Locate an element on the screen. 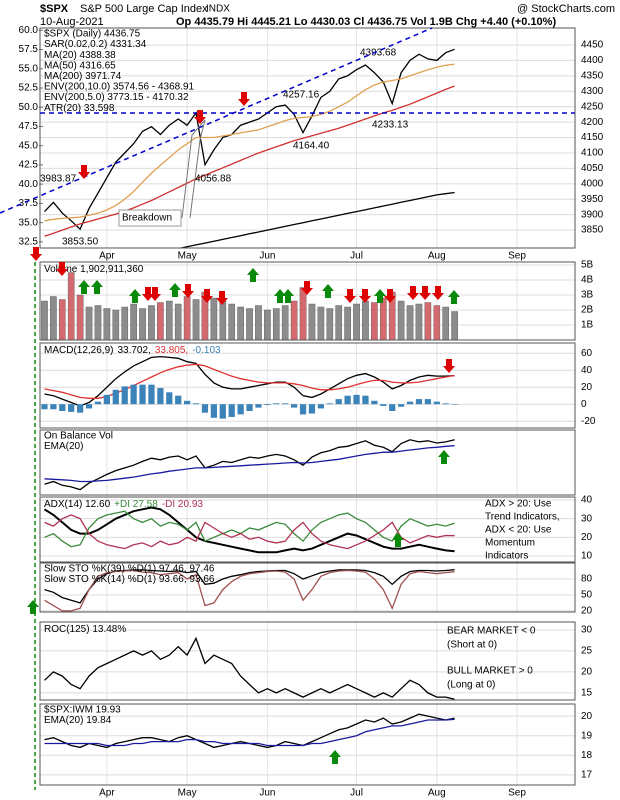 The height and width of the screenshot is (800, 620). legend: ROC(125) 13.48% is located at coordinates (85, 629).